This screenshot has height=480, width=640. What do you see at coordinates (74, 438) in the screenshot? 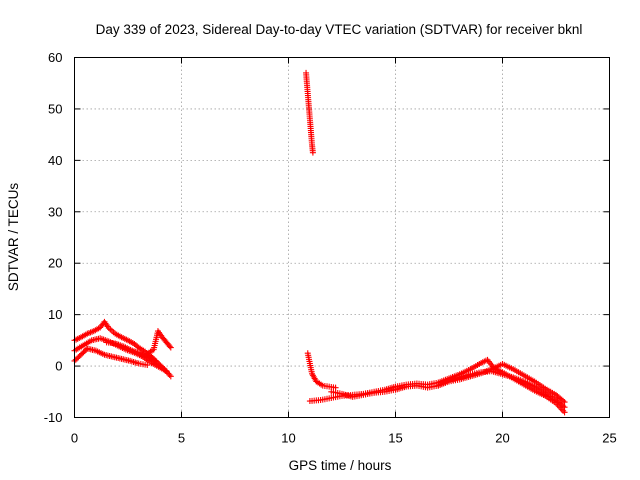
I see `x-tick-label: 0` at bounding box center [74, 438].